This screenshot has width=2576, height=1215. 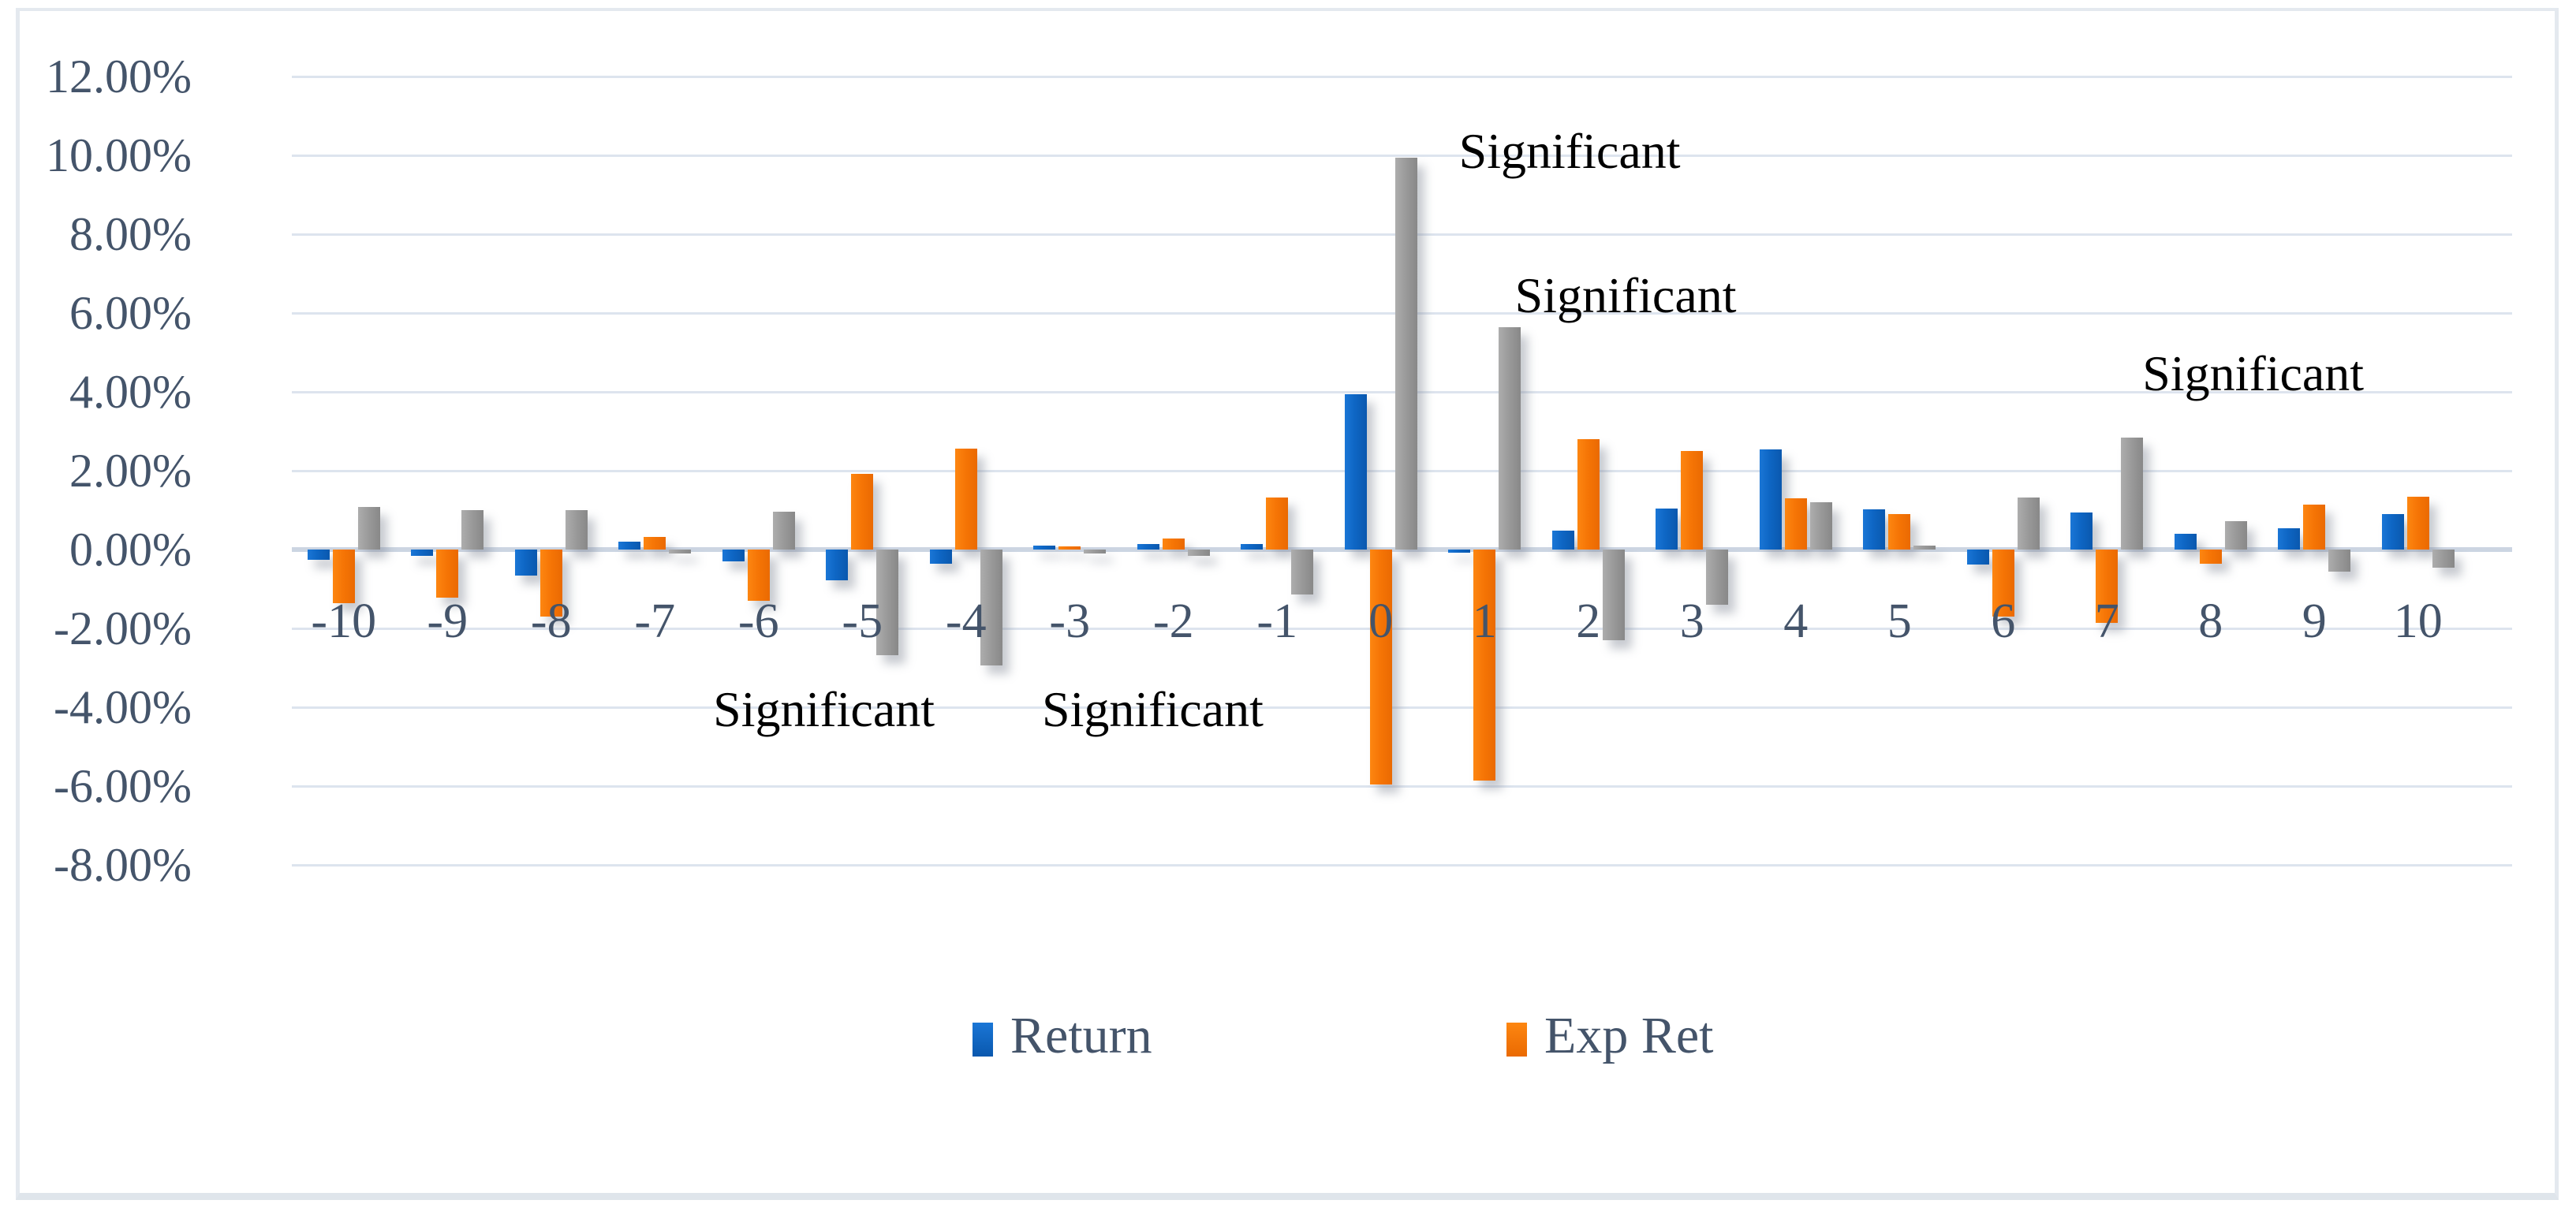 I want to click on bar-return-cat--1, so click(x=1252, y=546).